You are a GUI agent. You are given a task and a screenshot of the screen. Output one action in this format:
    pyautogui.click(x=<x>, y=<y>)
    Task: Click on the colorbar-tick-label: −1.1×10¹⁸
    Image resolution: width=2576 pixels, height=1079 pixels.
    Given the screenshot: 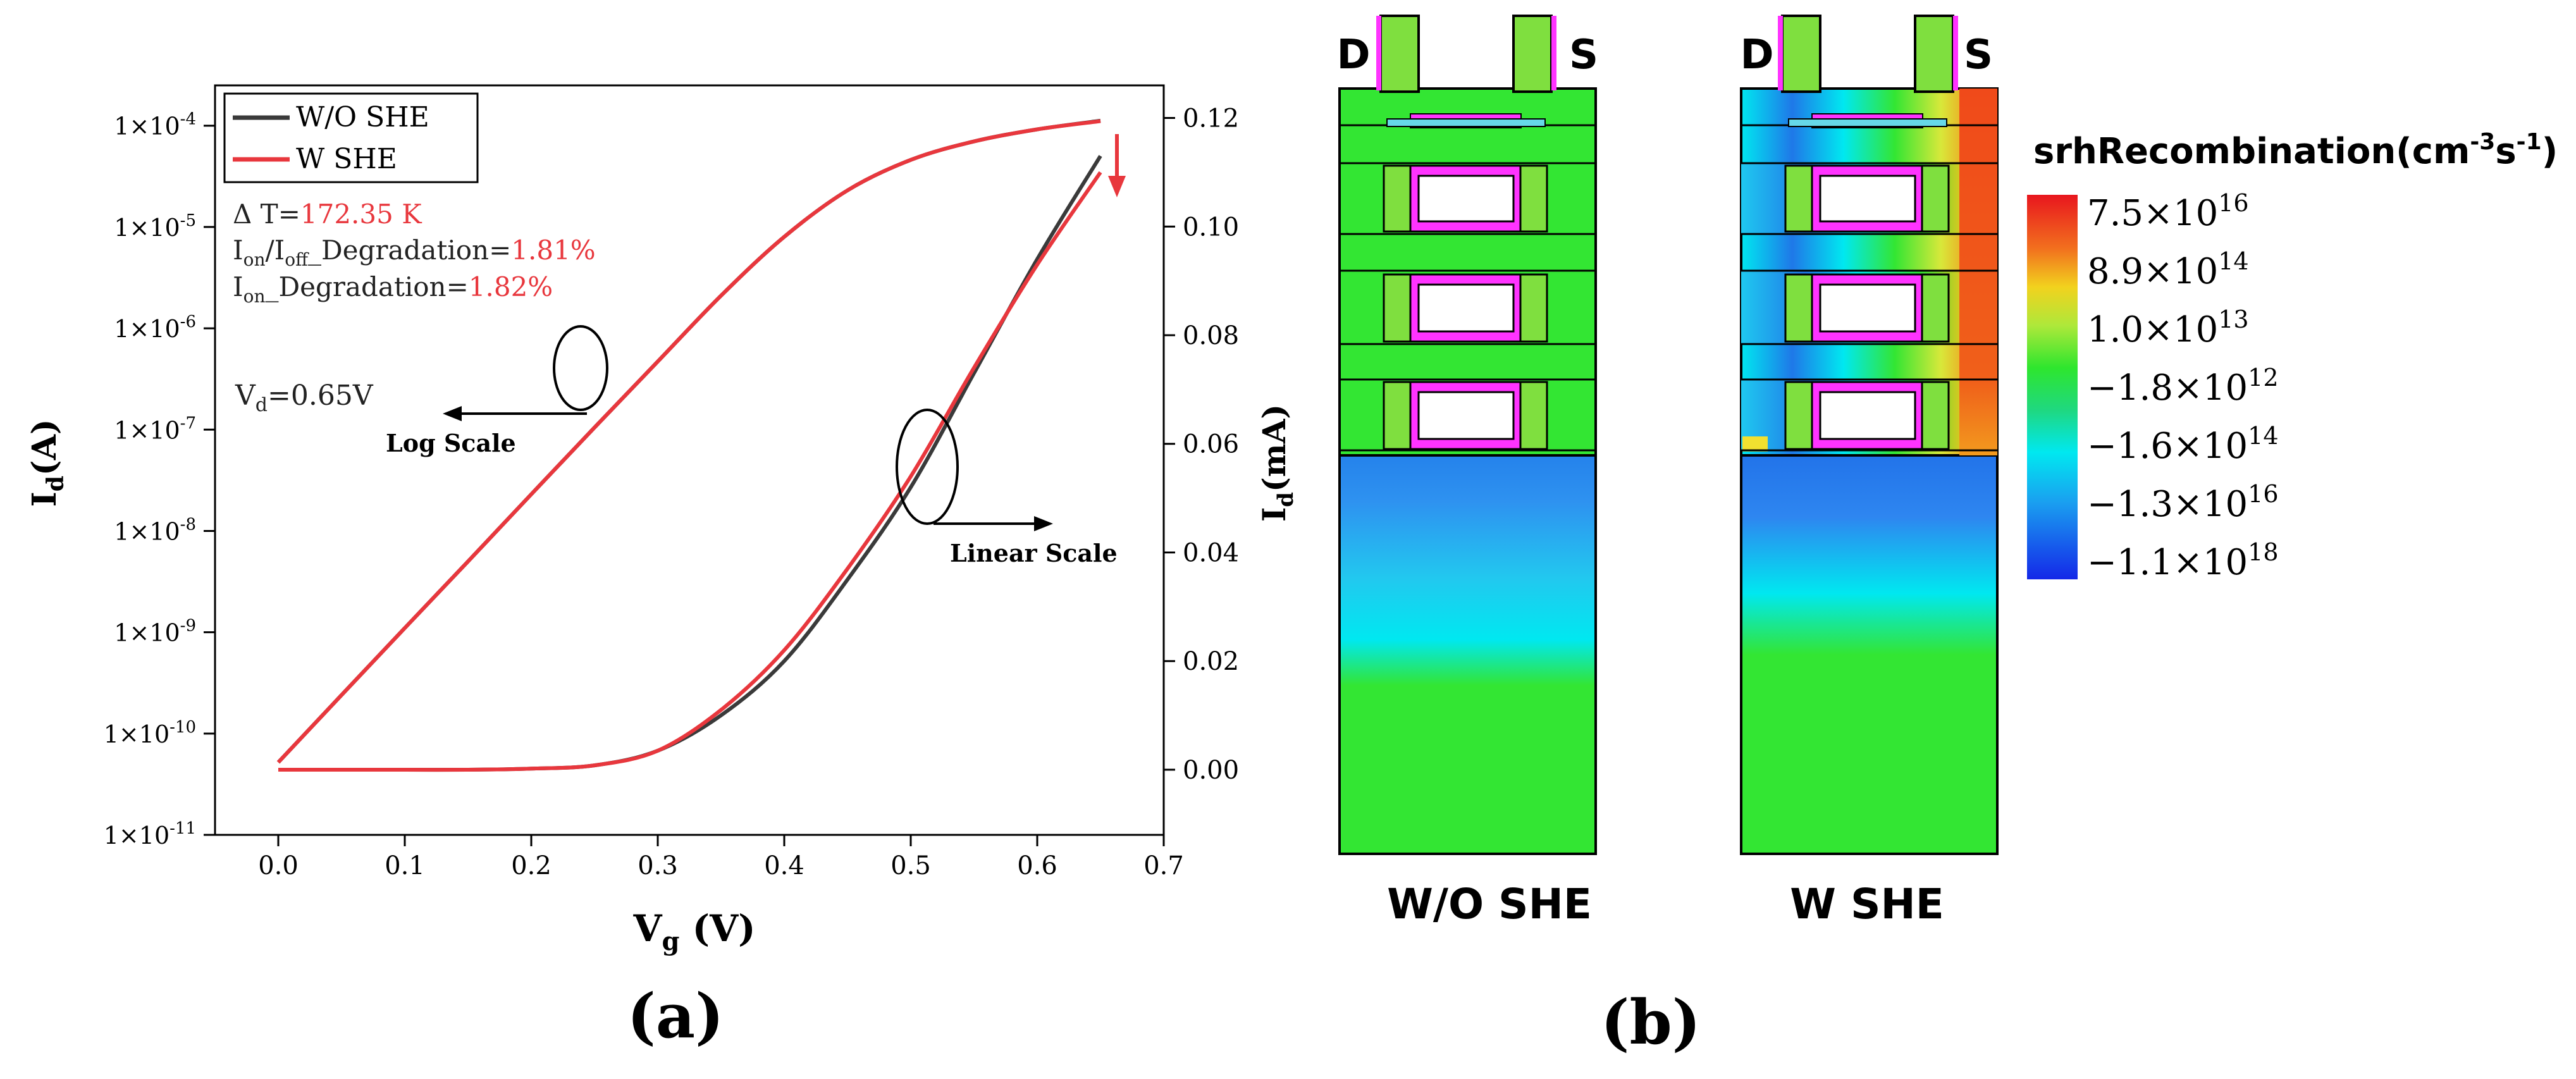 What is the action you would take?
    pyautogui.click(x=2183, y=560)
    